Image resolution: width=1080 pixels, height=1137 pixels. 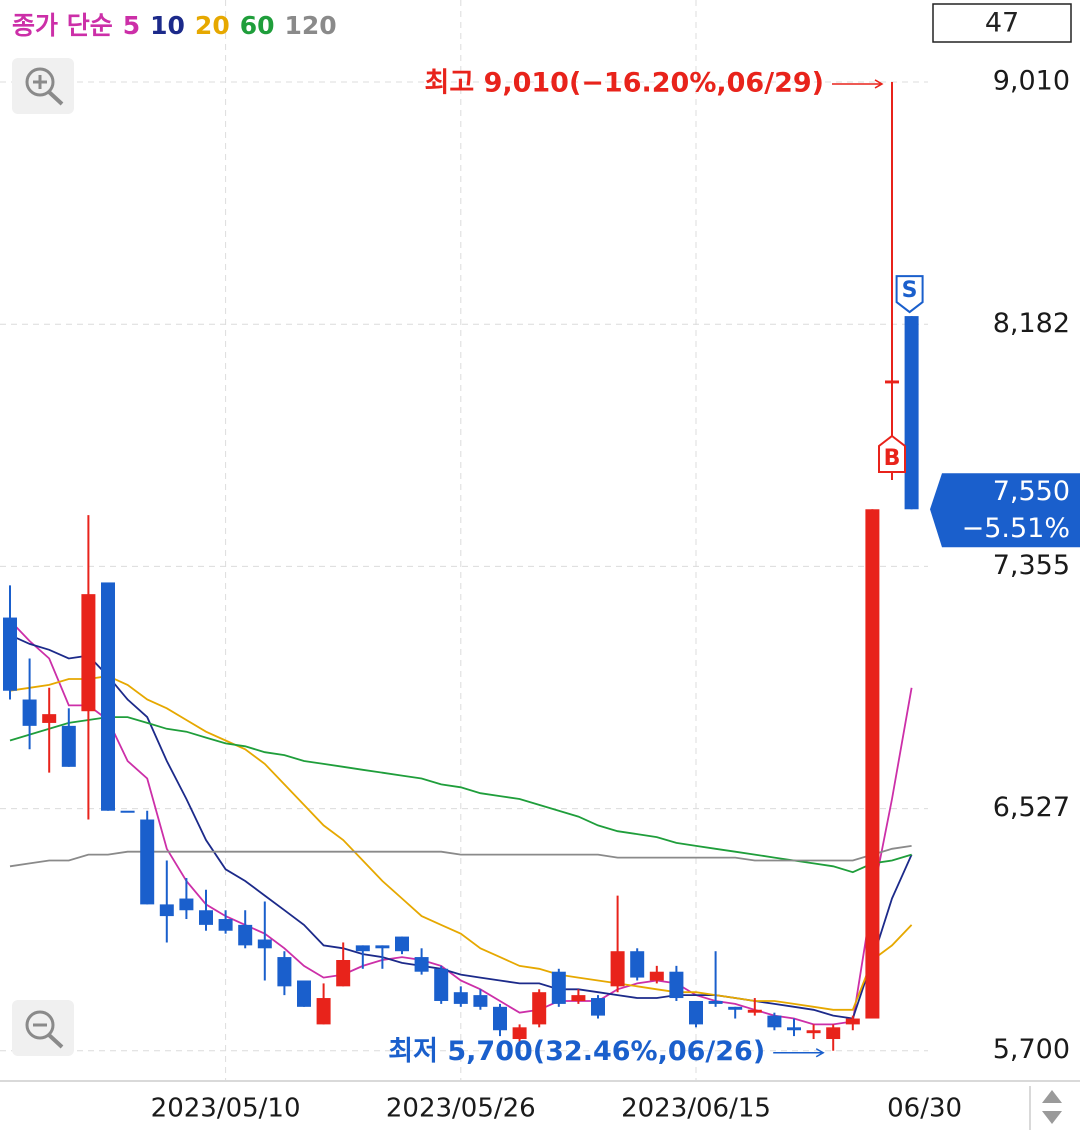 What do you see at coordinates (1031, 491) in the screenshot?
I see `current-price-label: 7,550` at bounding box center [1031, 491].